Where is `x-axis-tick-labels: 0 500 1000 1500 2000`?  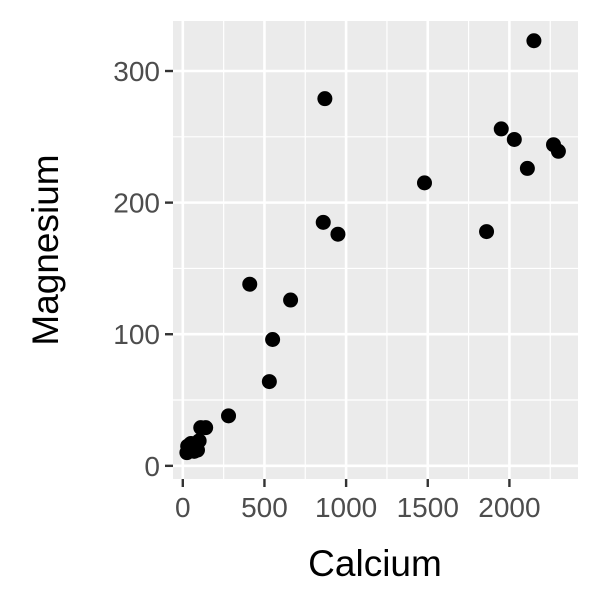 x-axis-tick-labels: 0 500 1000 1500 2000 is located at coordinates (358, 507).